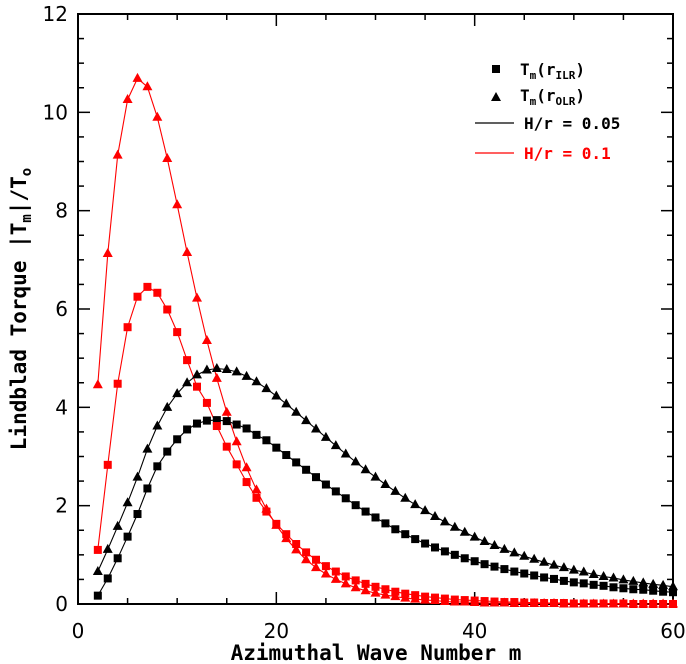 This screenshot has width=686, height=664. What do you see at coordinates (474, 631) in the screenshot?
I see `x-tick-label: 40` at bounding box center [474, 631].